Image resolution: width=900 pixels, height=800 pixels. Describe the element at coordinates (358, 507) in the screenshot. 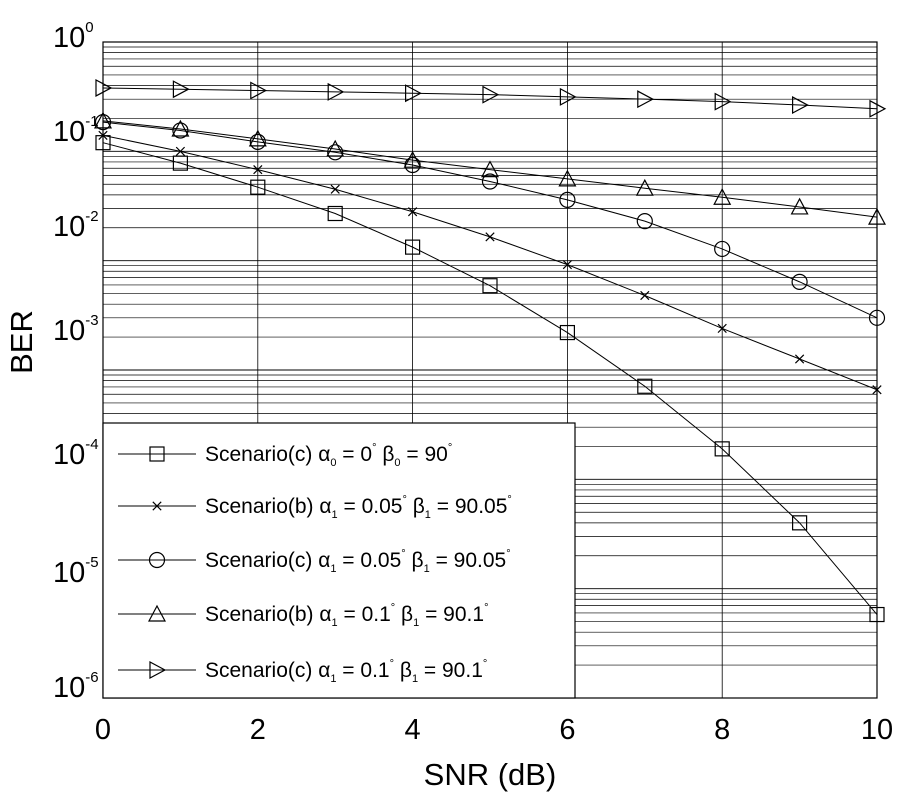

I see `legend-label: Scenario(b) α1 = 0.05° β1 = 90.05°` at that location.